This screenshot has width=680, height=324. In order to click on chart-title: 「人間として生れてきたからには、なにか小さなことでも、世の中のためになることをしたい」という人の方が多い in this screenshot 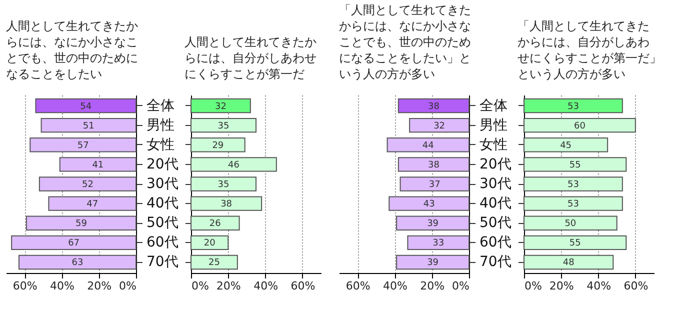, I will do `click(405, 42)`.